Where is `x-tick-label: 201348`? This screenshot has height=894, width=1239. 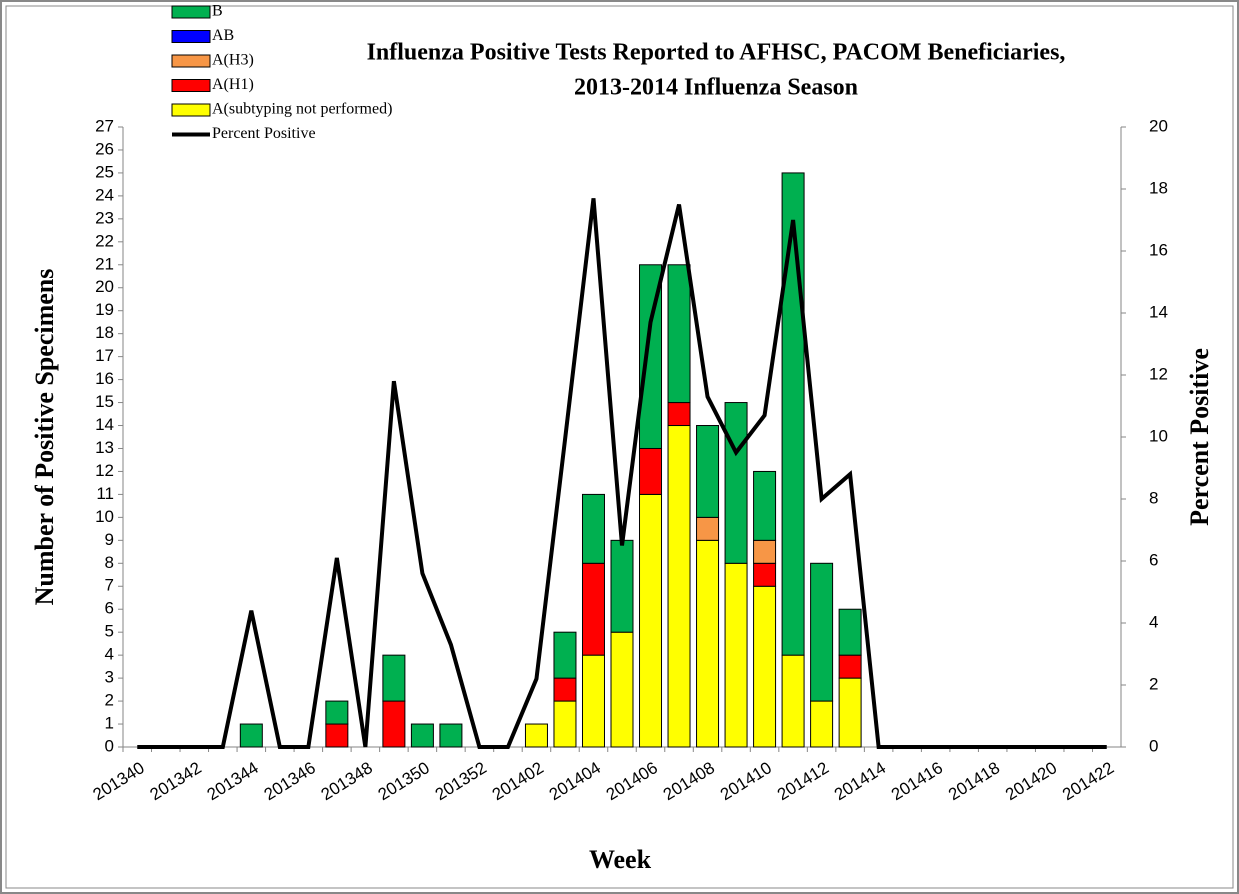 x-tick-label: 201348 is located at coordinates (347, 781).